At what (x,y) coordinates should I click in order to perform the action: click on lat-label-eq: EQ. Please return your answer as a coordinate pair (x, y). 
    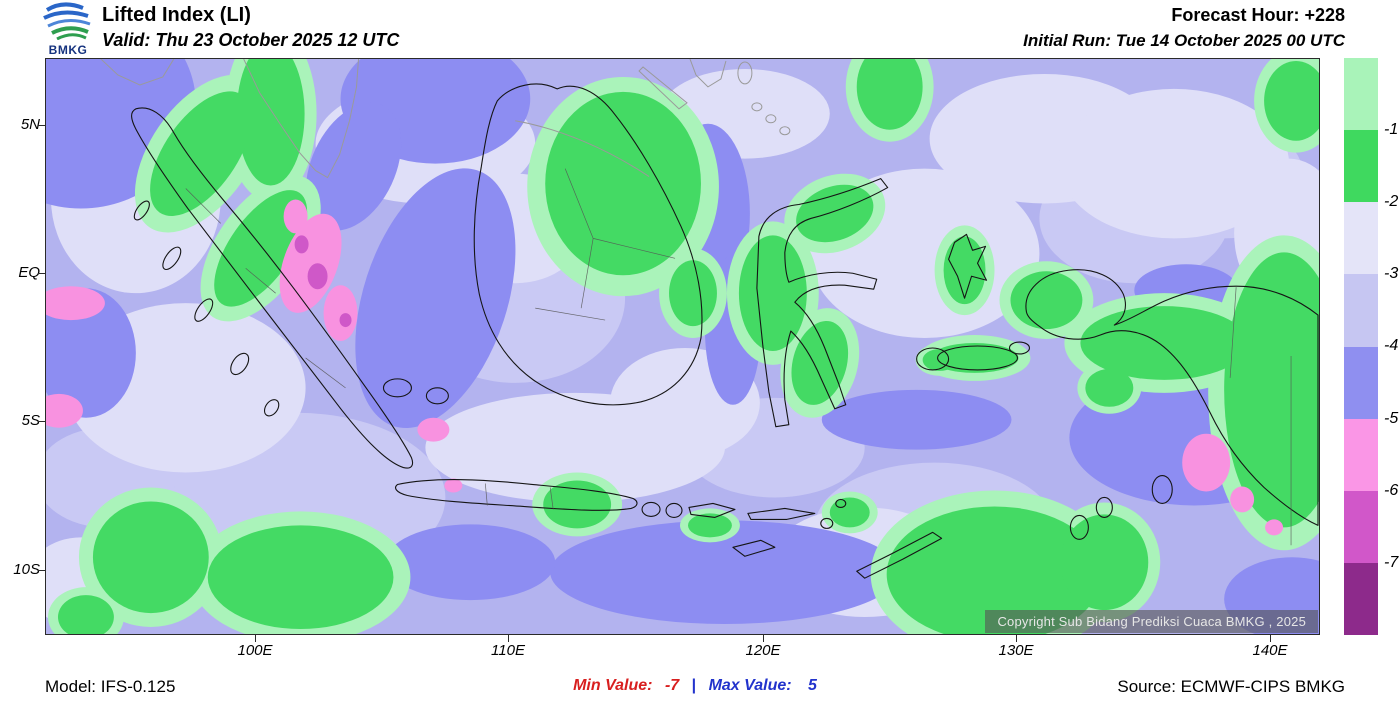
    Looking at the image, I should click on (29, 272).